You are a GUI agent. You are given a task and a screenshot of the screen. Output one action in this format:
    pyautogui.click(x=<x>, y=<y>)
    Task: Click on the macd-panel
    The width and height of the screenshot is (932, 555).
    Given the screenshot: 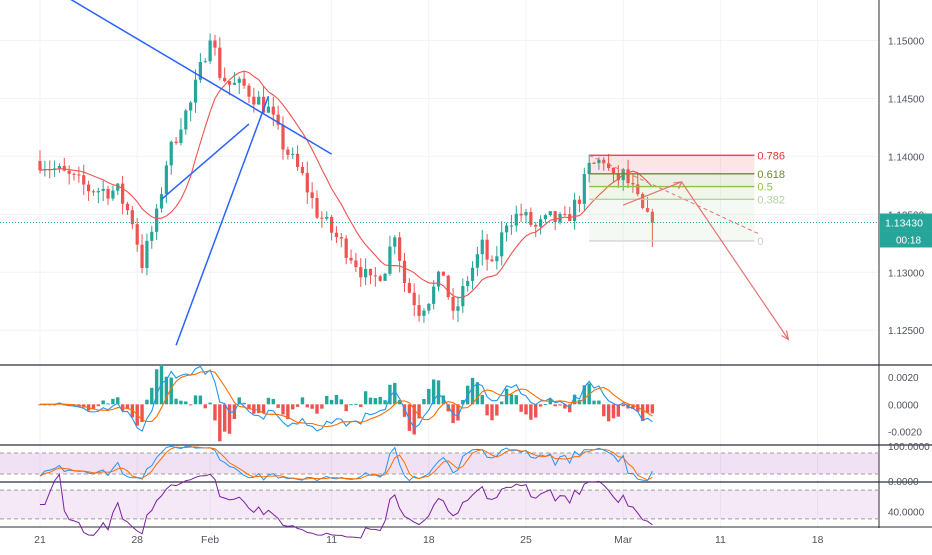 What is the action you would take?
    pyautogui.click(x=346, y=403)
    